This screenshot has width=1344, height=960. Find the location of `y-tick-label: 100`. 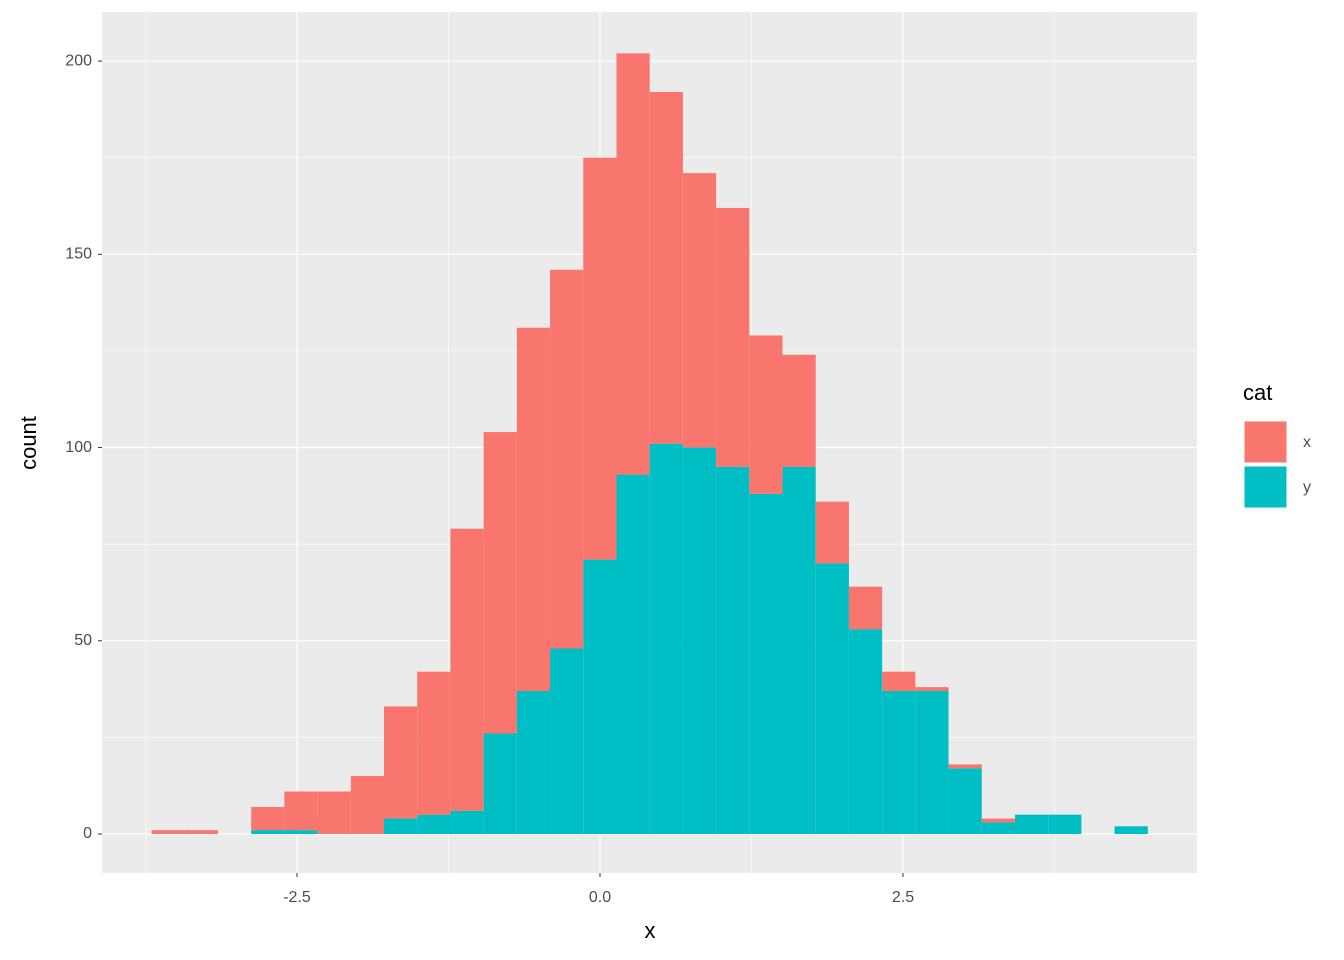

y-tick-label: 100 is located at coordinates (78, 447).